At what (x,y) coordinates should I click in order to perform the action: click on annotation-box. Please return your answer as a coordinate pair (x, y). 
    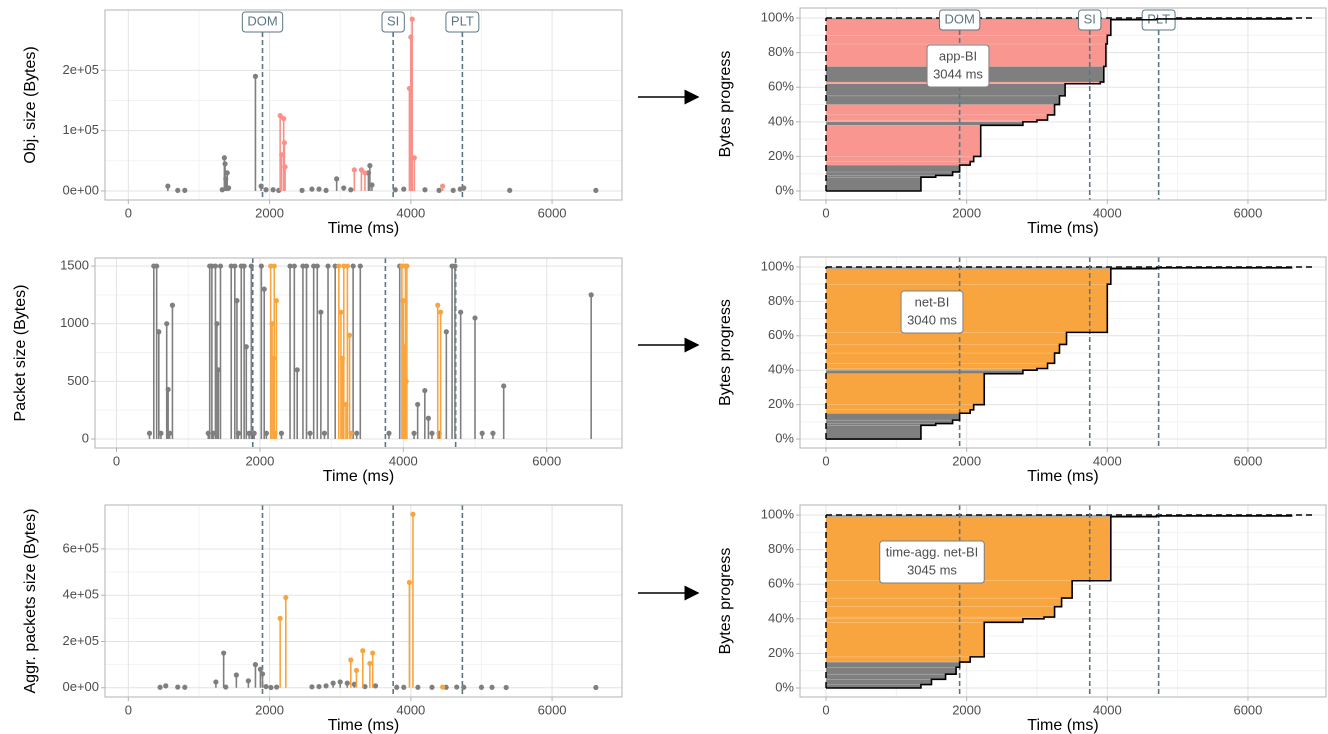
    Looking at the image, I should click on (932, 562).